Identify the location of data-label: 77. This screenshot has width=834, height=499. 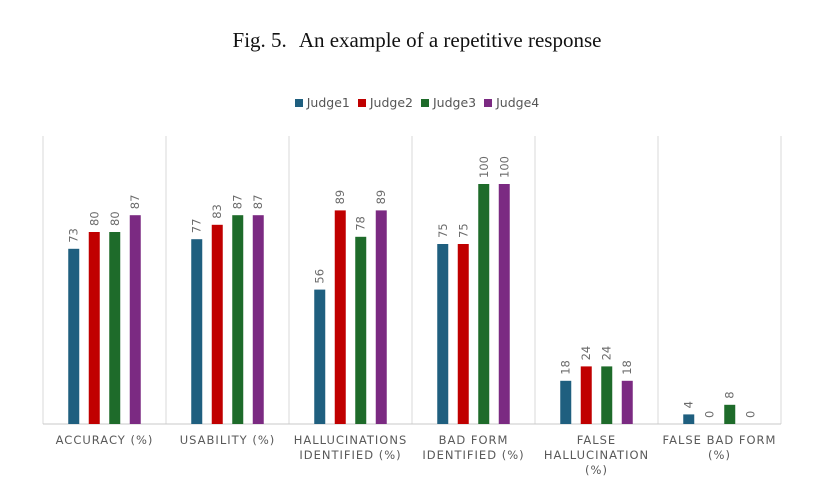
(197, 226).